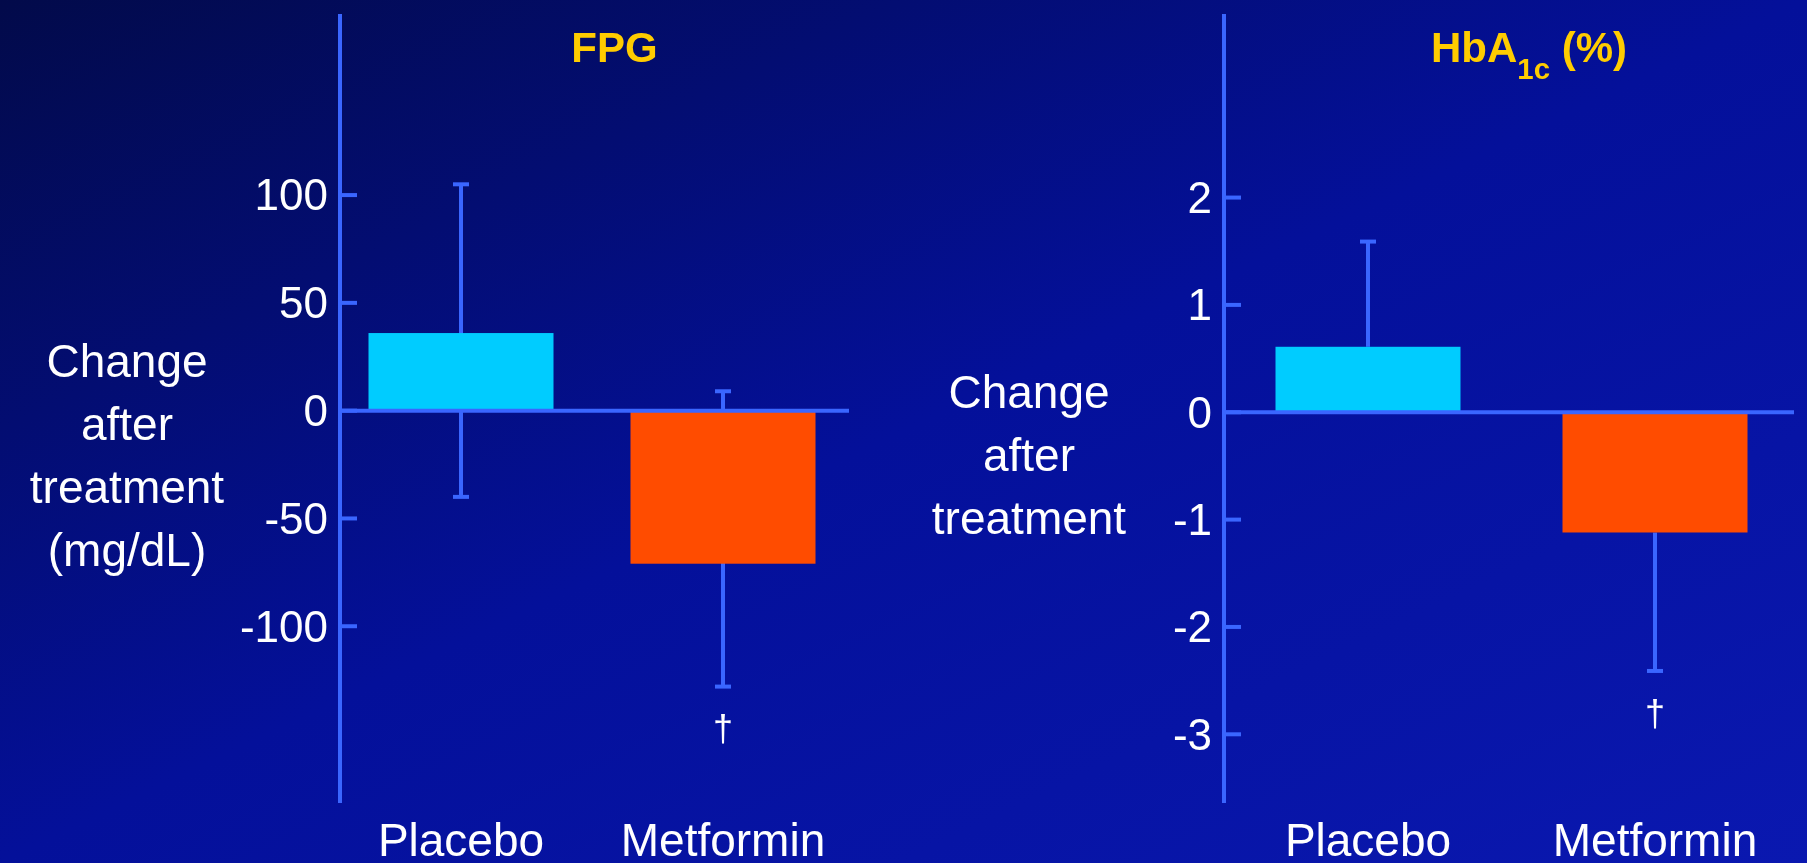  Describe the element at coordinates (1199, 305) in the screenshot. I see `y-tick-label: 1` at that location.